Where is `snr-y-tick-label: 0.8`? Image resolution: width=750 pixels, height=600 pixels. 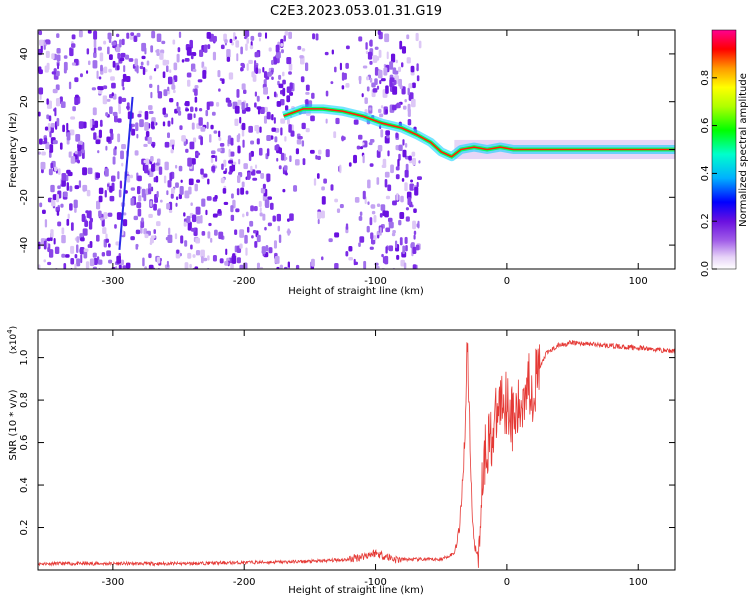
snr-y-tick-label: 0.8 is located at coordinates (24, 400).